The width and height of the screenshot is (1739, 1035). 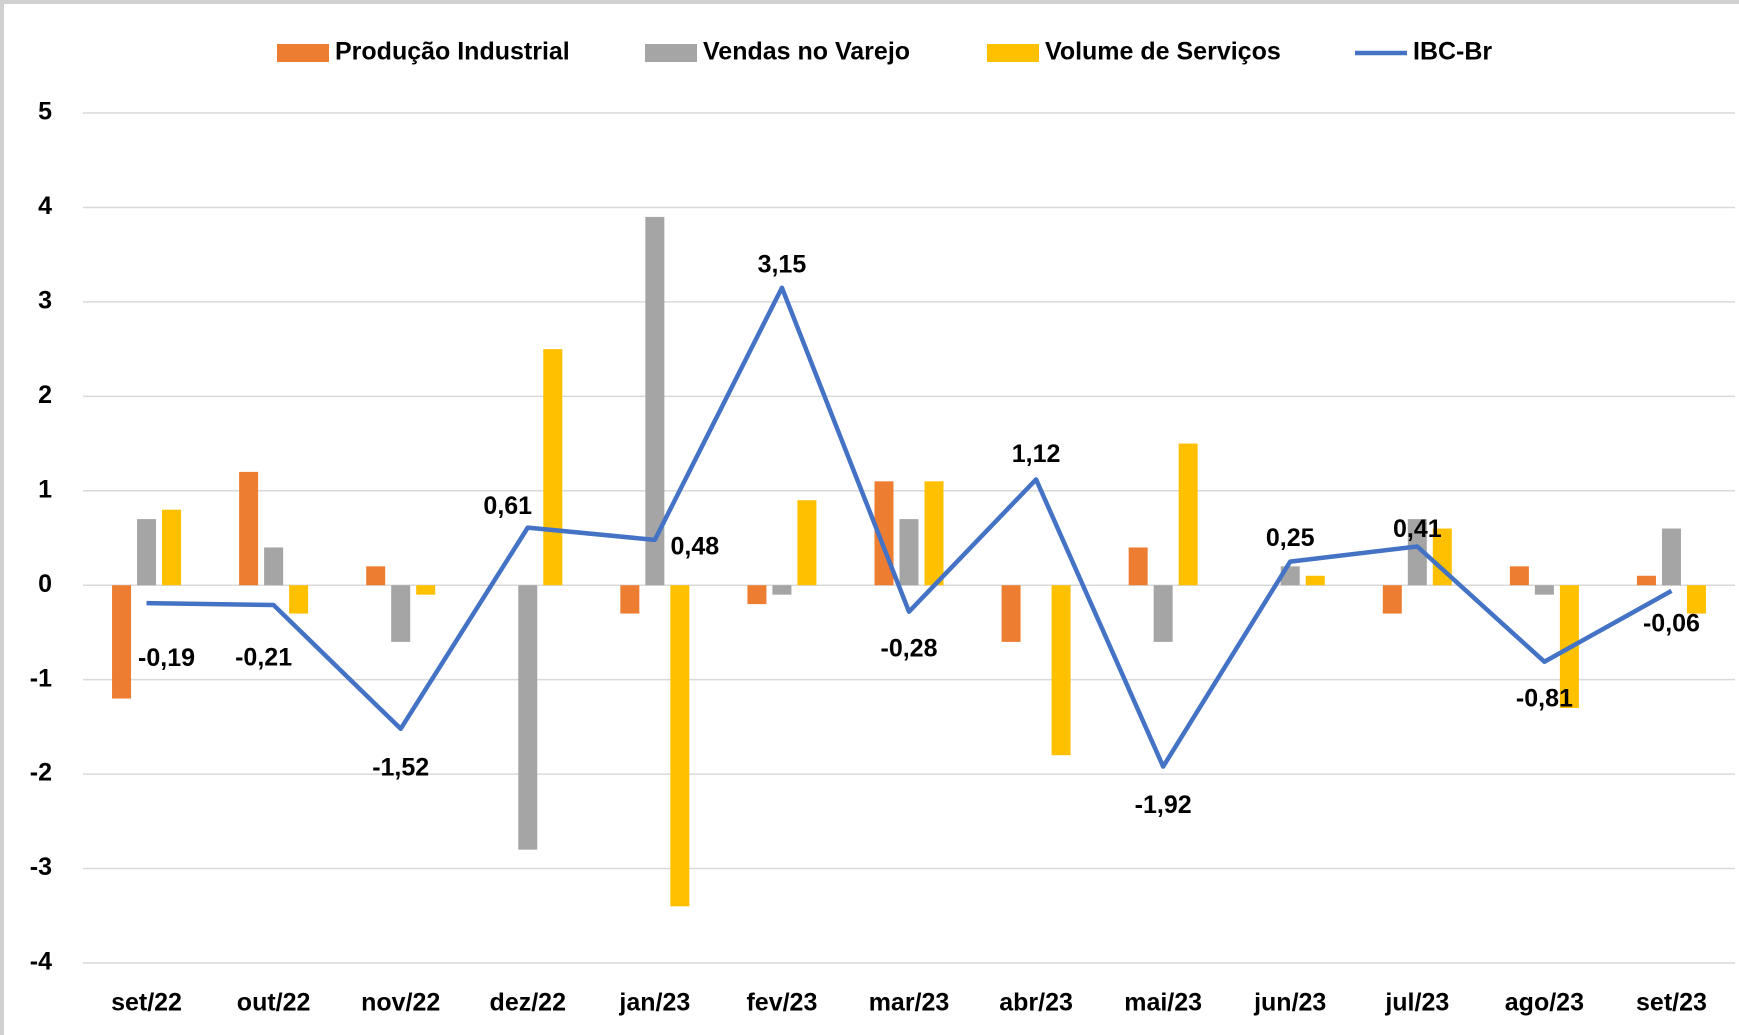 What do you see at coordinates (41, 867) in the screenshot?
I see `y-tick-label: -3` at bounding box center [41, 867].